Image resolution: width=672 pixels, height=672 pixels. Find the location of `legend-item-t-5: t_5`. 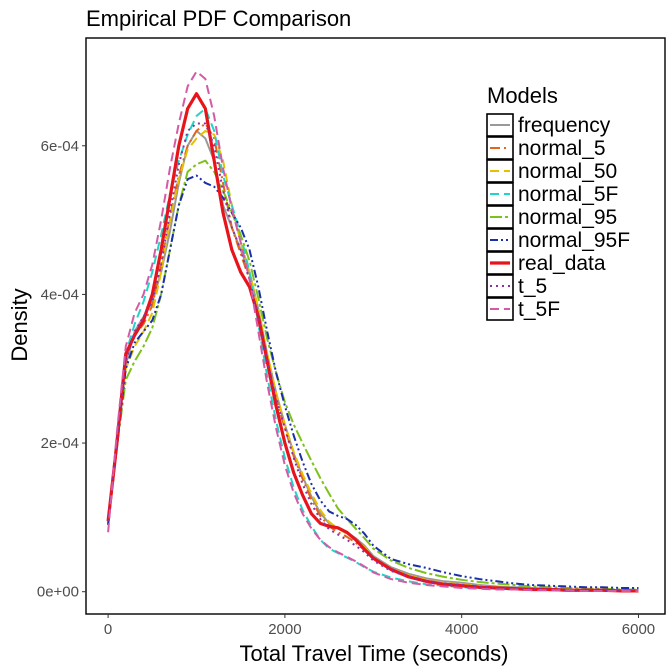

legend-item-t-5: t_5 is located at coordinates (516, 286).